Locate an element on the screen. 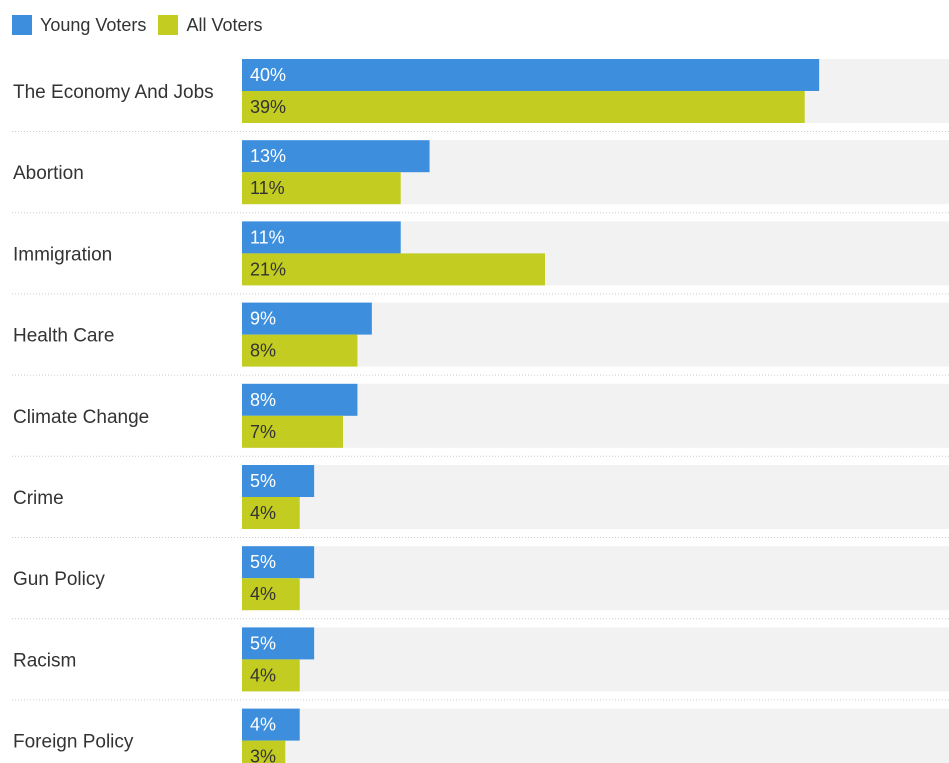  data-label-all-voters-abortion: 11% is located at coordinates (267, 188).